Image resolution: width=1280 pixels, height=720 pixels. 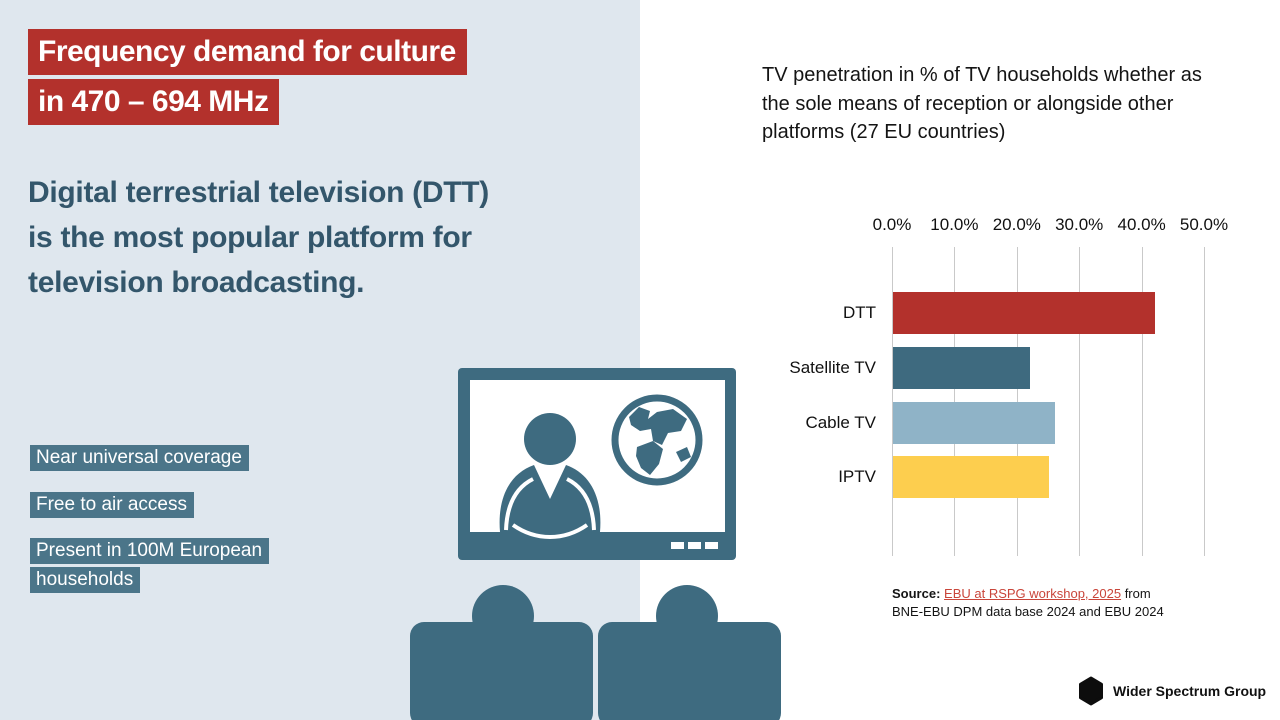 I want to click on source-label: Source:, so click(x=916, y=593).